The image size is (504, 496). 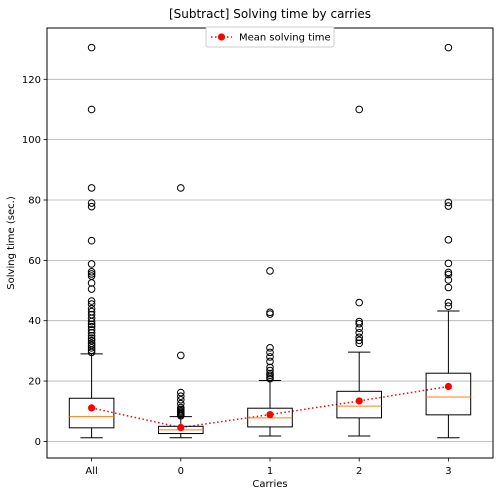 I want to click on x-tick-label: 2, so click(x=359, y=471).